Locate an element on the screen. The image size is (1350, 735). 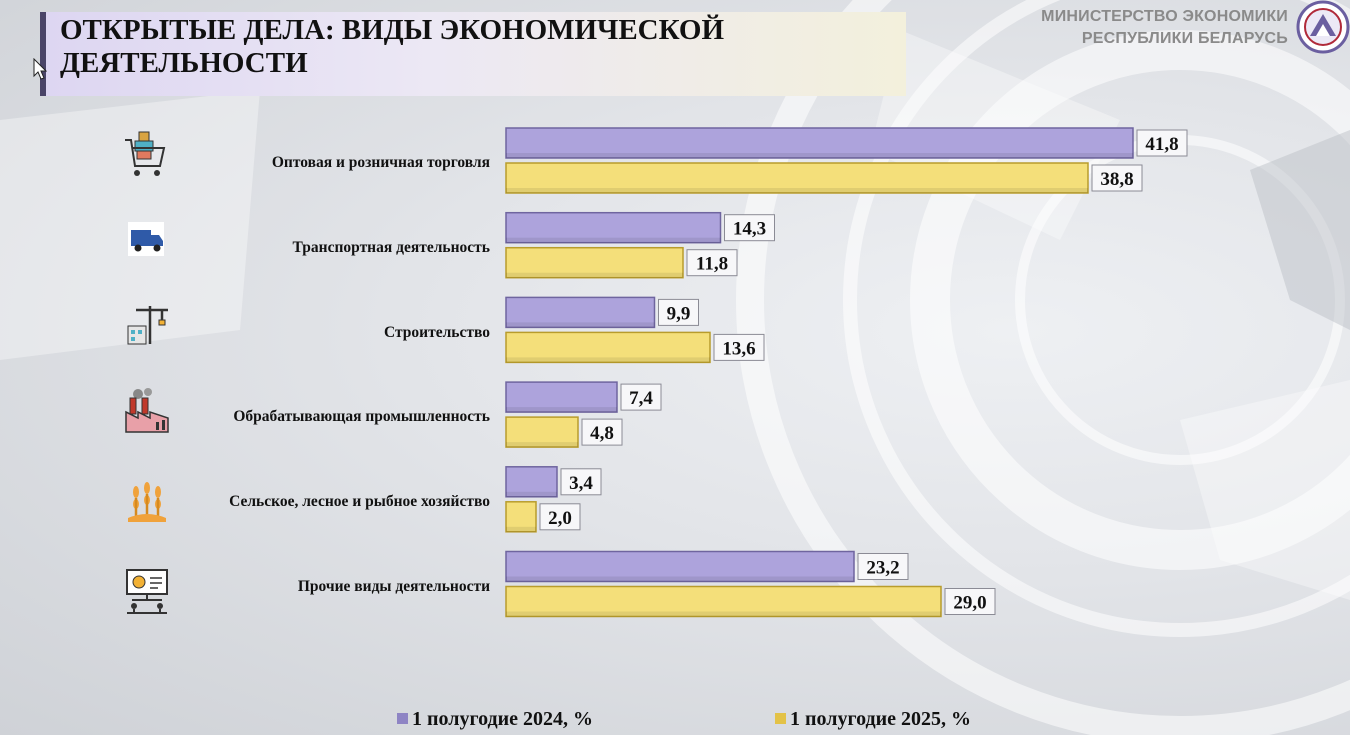
data-label: 23,2 is located at coordinates (882, 568).